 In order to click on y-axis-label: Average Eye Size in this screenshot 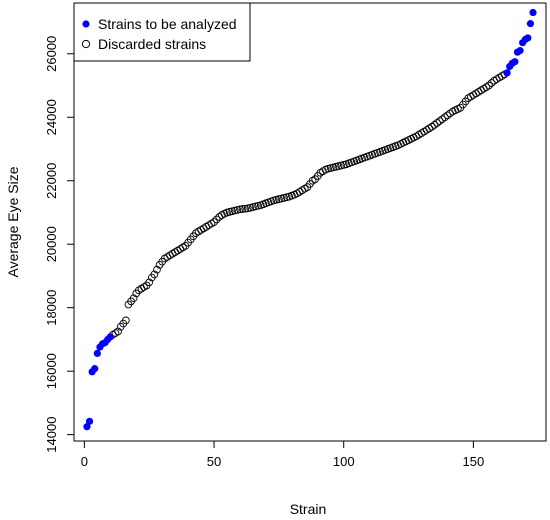, I will do `click(13, 221)`.